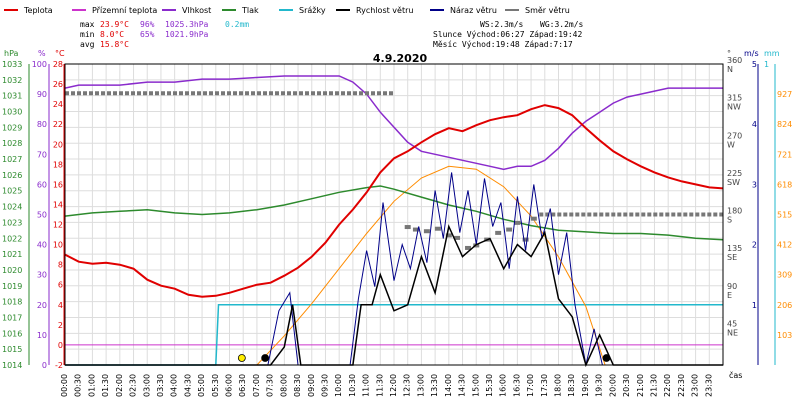  What do you see at coordinates (147, 34) in the screenshot?
I see `stat-humidity: 65%` at bounding box center [147, 34].